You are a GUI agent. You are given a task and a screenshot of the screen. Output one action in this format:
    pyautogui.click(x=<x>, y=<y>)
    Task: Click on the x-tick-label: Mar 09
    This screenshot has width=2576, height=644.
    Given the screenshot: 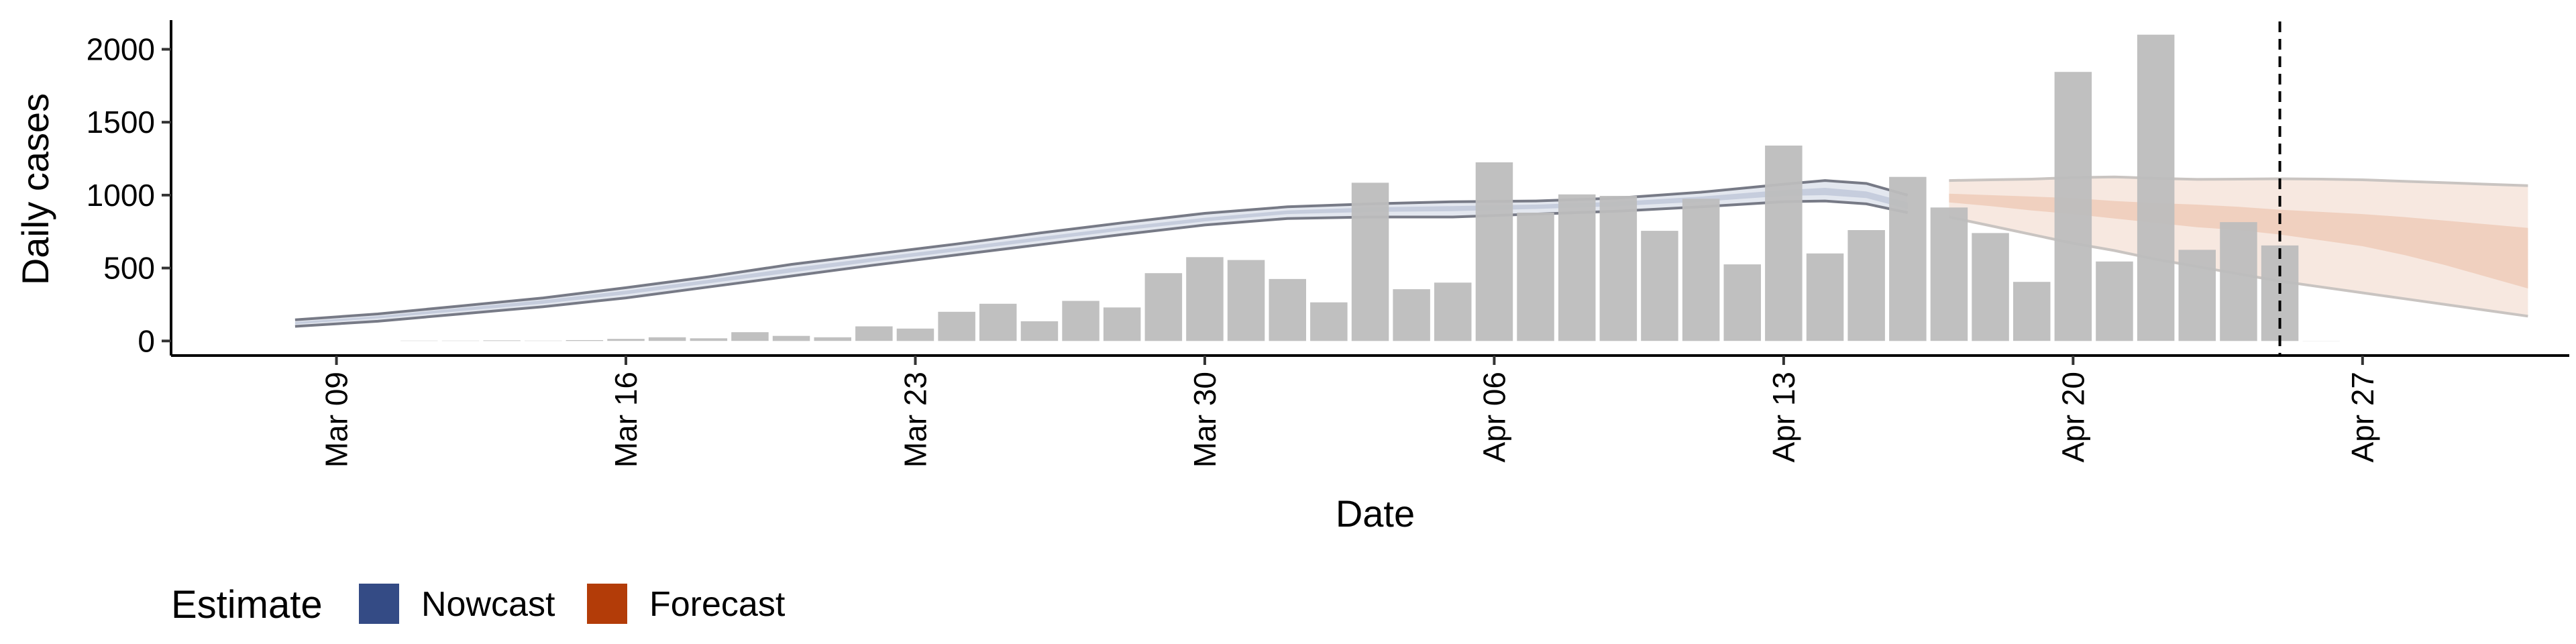 What is the action you would take?
    pyautogui.click(x=336, y=420)
    